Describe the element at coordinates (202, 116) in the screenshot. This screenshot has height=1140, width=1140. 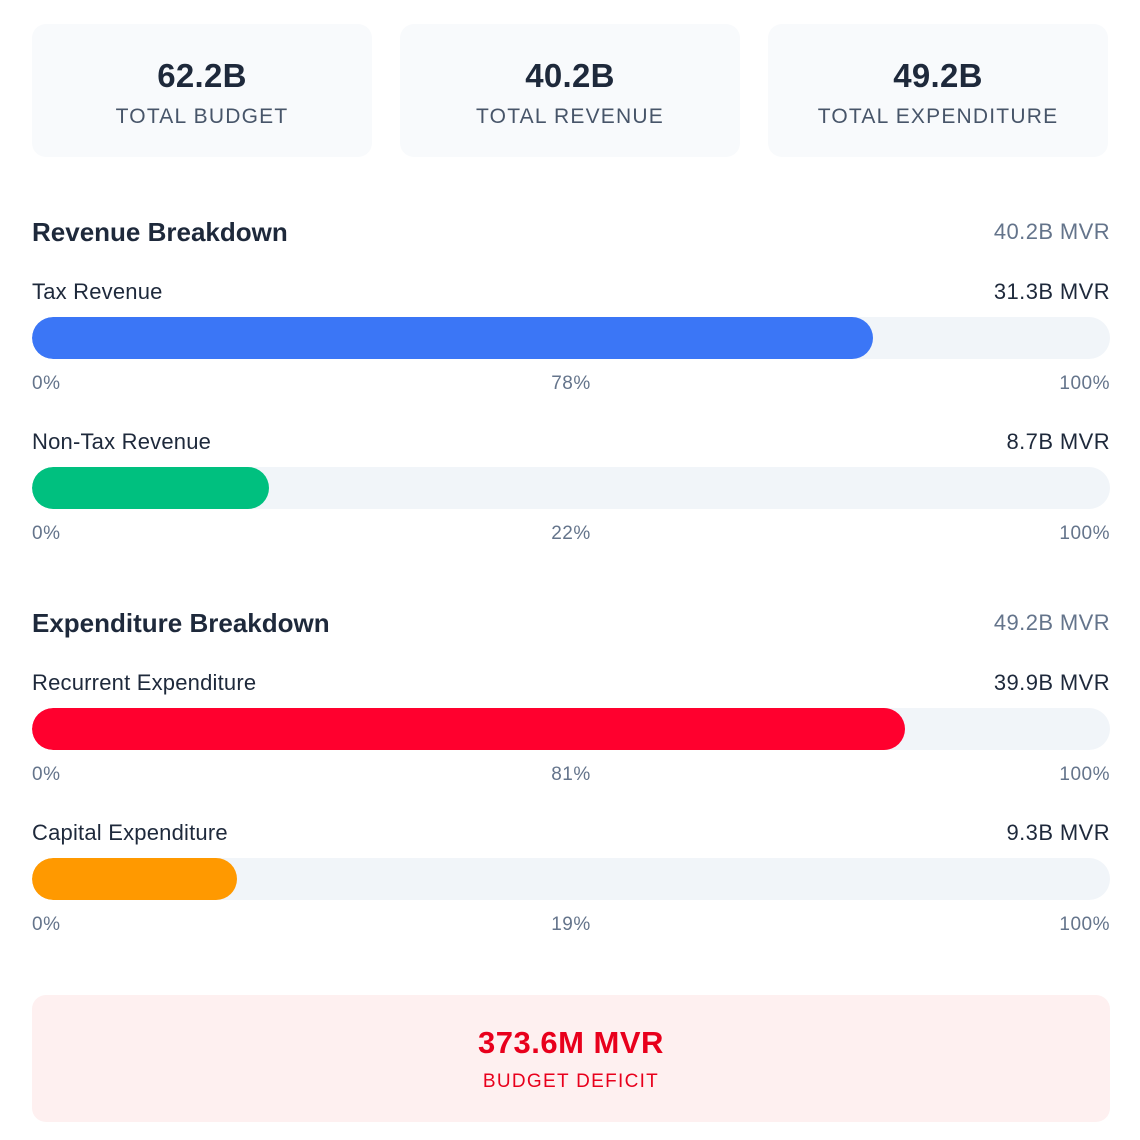
I see `total-budget-label: TOTAL BUDGET` at that location.